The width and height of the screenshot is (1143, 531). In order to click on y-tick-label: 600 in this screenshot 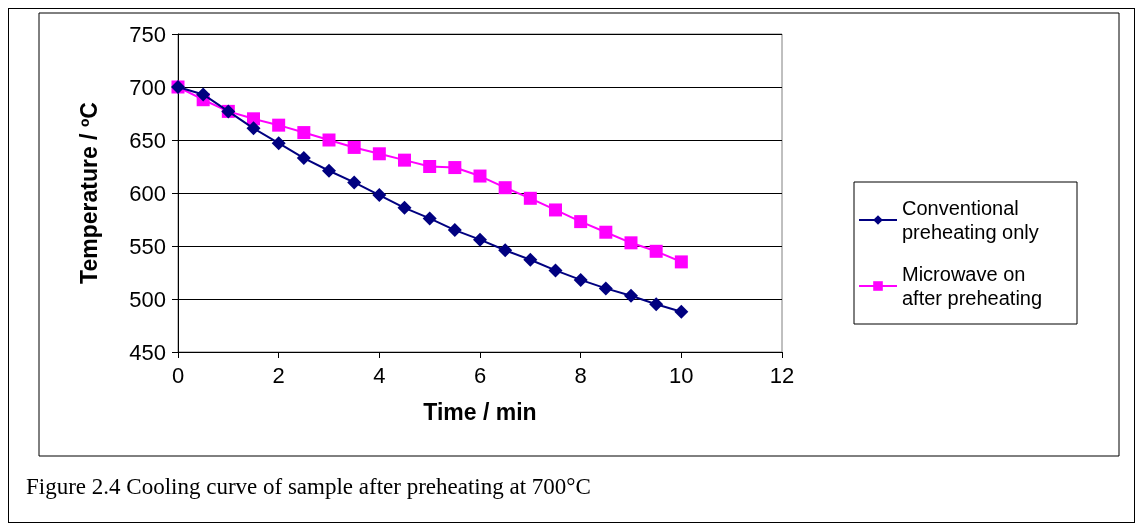, I will do `click(147, 193)`.